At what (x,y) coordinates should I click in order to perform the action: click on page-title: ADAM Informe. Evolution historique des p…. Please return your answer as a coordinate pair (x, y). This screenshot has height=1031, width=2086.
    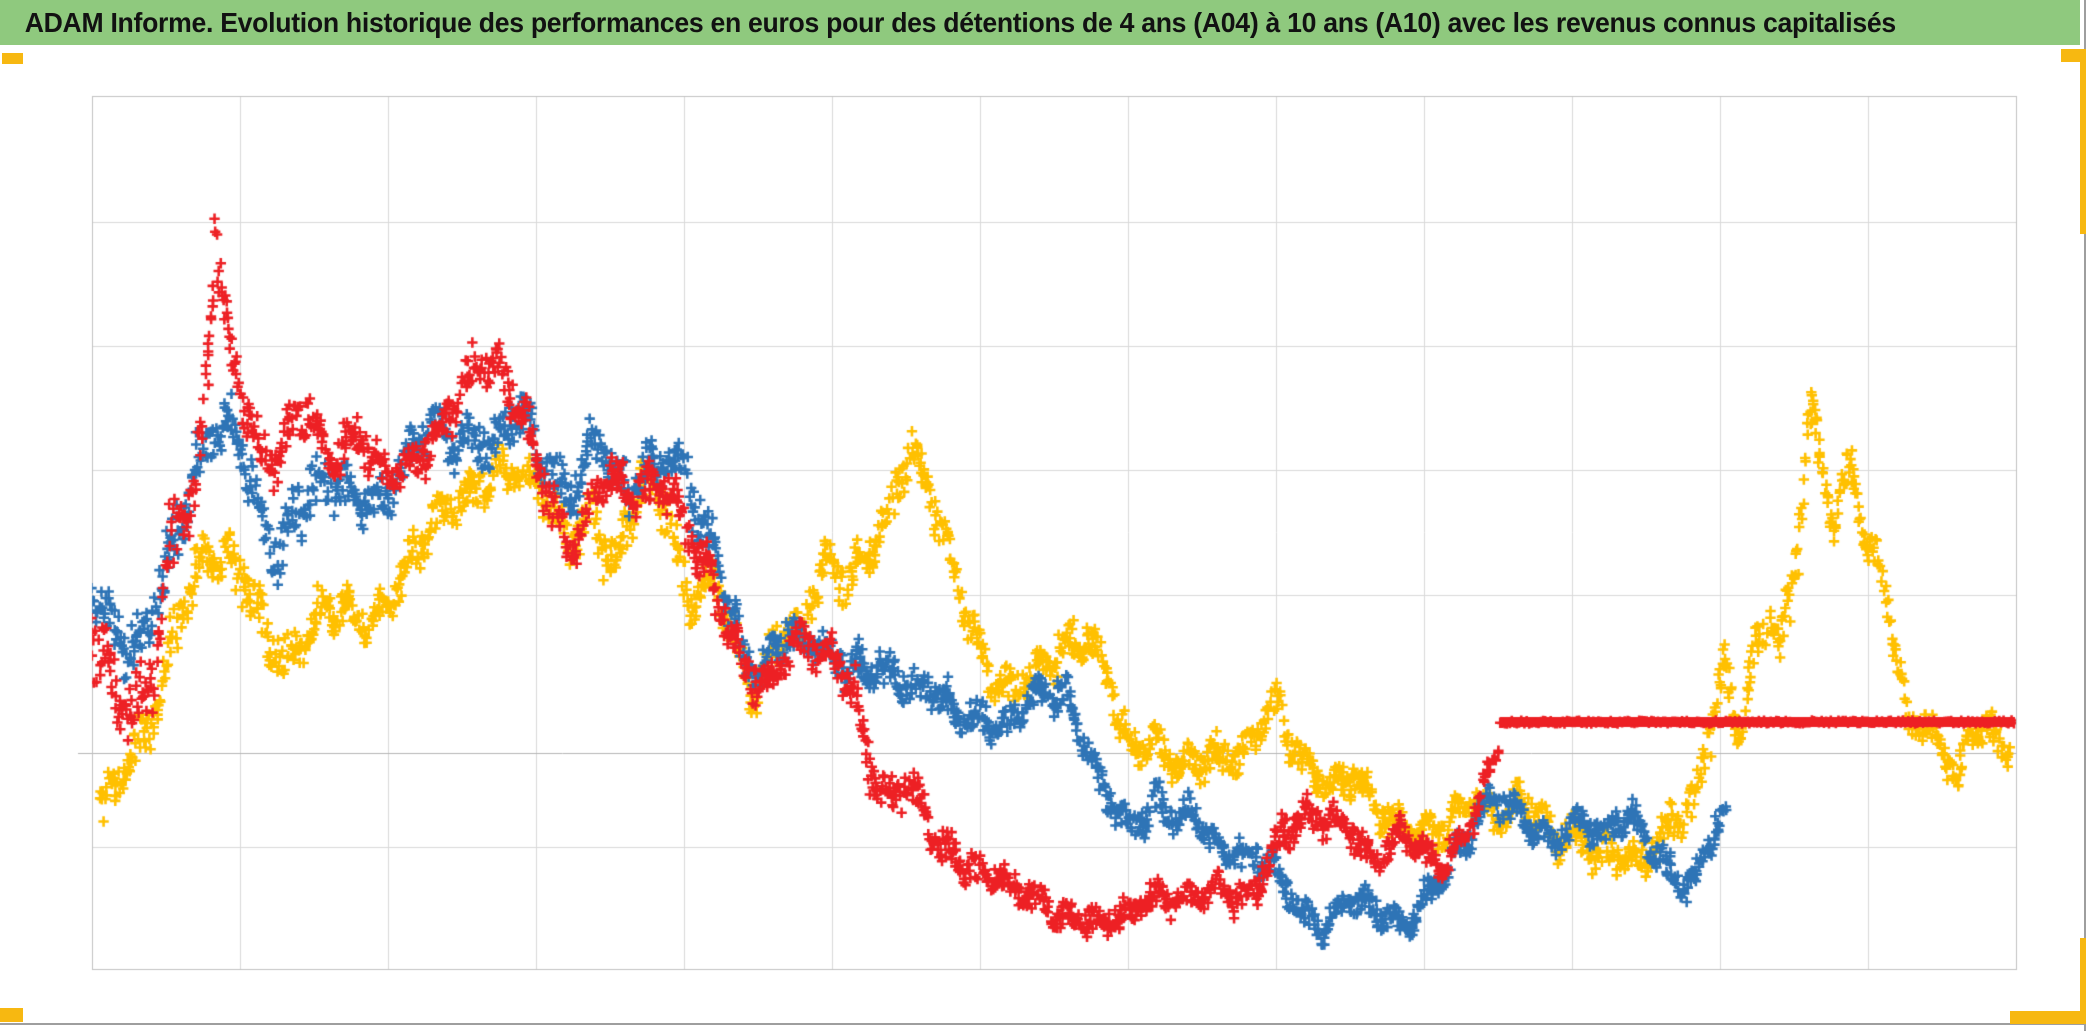
    Looking at the image, I should click on (960, 22).